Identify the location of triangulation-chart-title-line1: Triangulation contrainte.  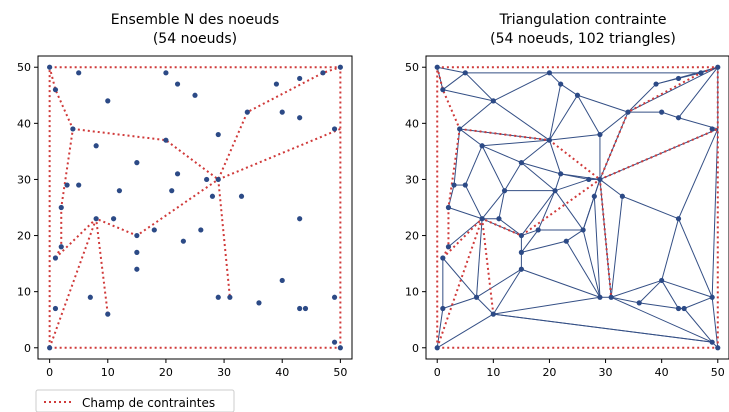
(583, 20).